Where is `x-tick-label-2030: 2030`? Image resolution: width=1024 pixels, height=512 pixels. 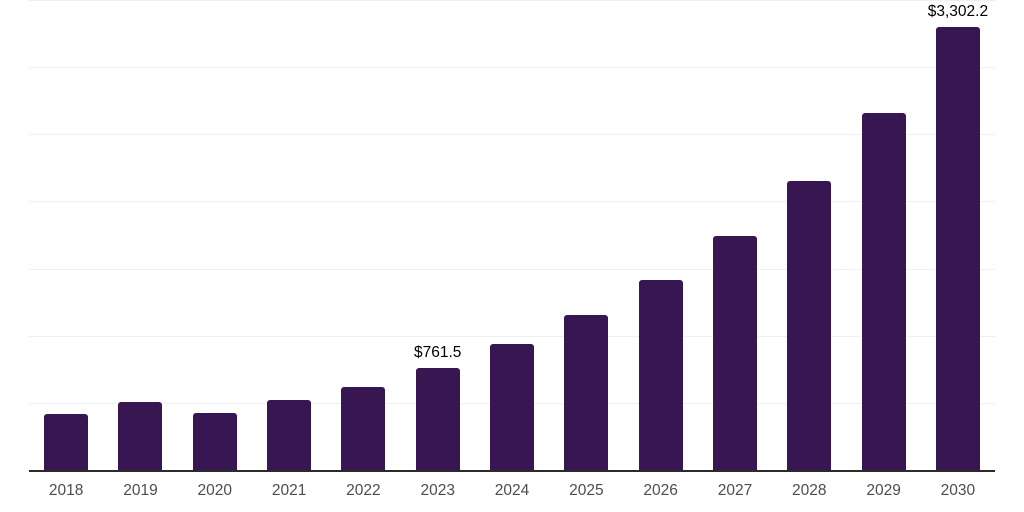
x-tick-label-2030: 2030 is located at coordinates (958, 490).